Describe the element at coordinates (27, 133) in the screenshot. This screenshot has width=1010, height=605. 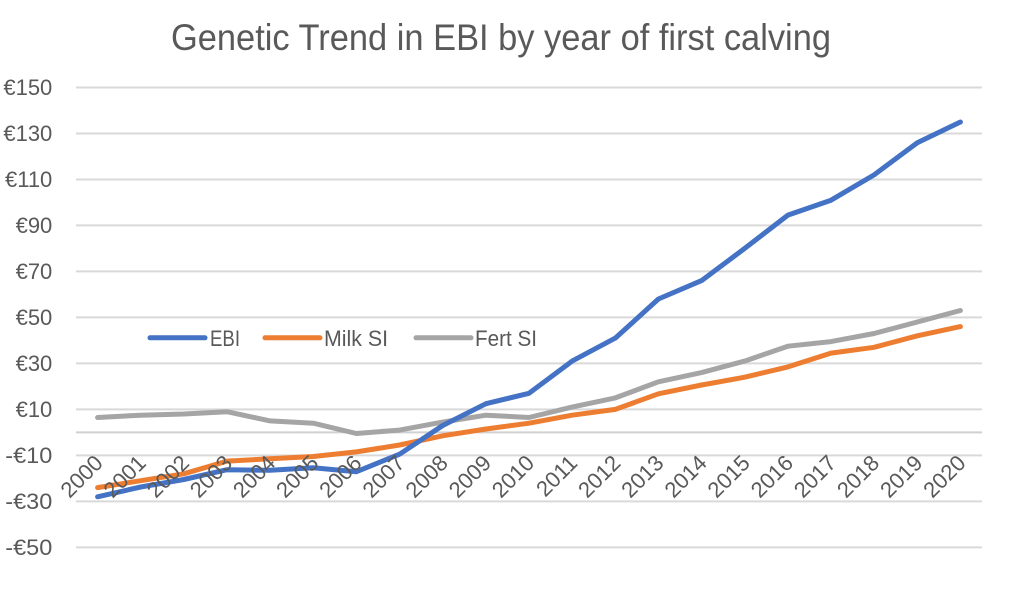
I see `svg-text: €130` at that location.